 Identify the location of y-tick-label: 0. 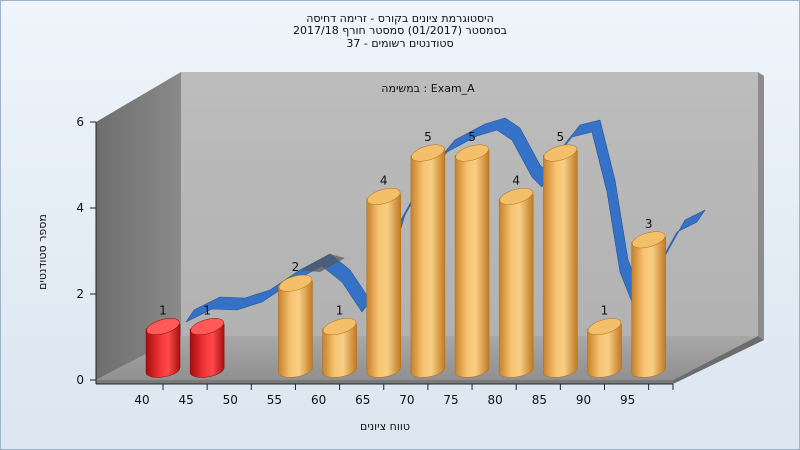
(80, 380).